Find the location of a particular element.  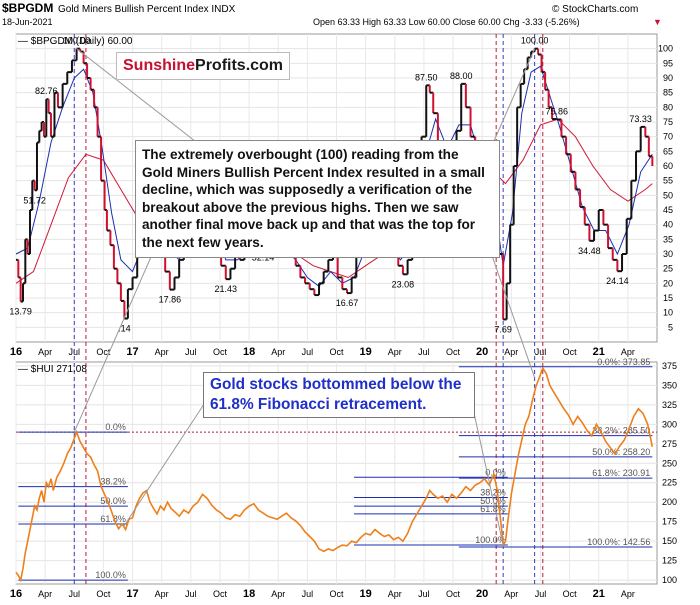

ohlc-down-arrow: ▼ is located at coordinates (657, 22).